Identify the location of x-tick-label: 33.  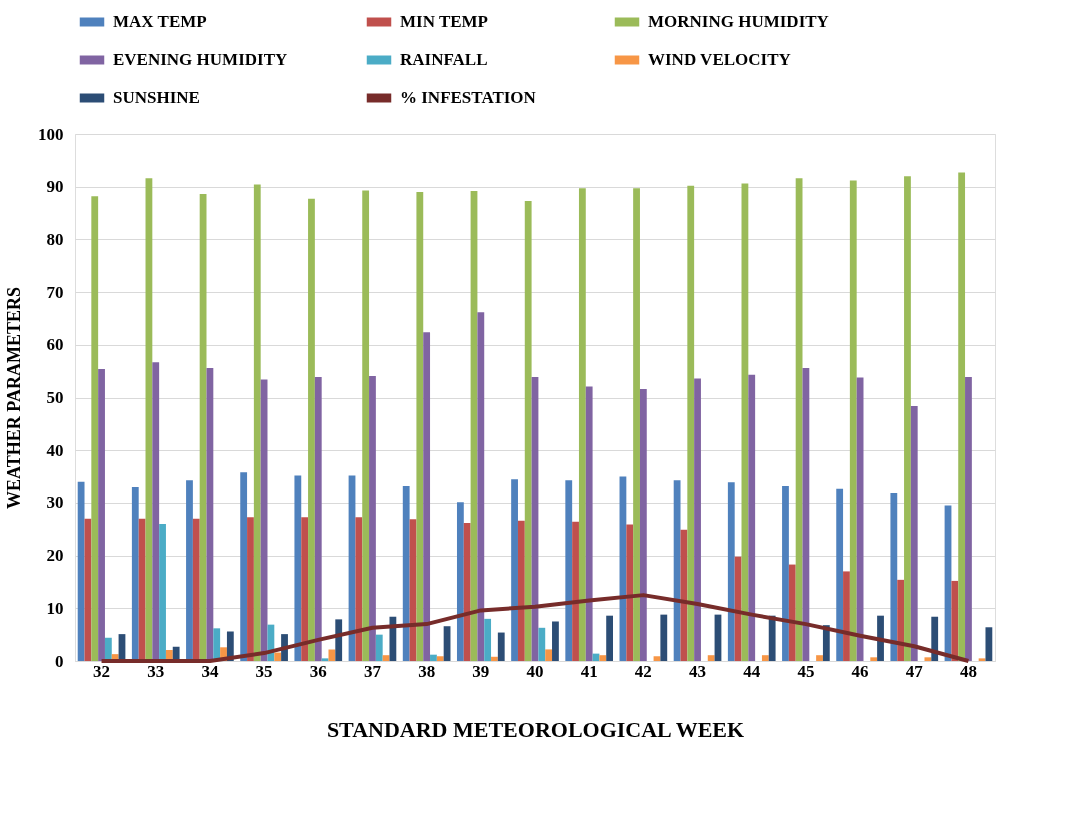
(156, 671).